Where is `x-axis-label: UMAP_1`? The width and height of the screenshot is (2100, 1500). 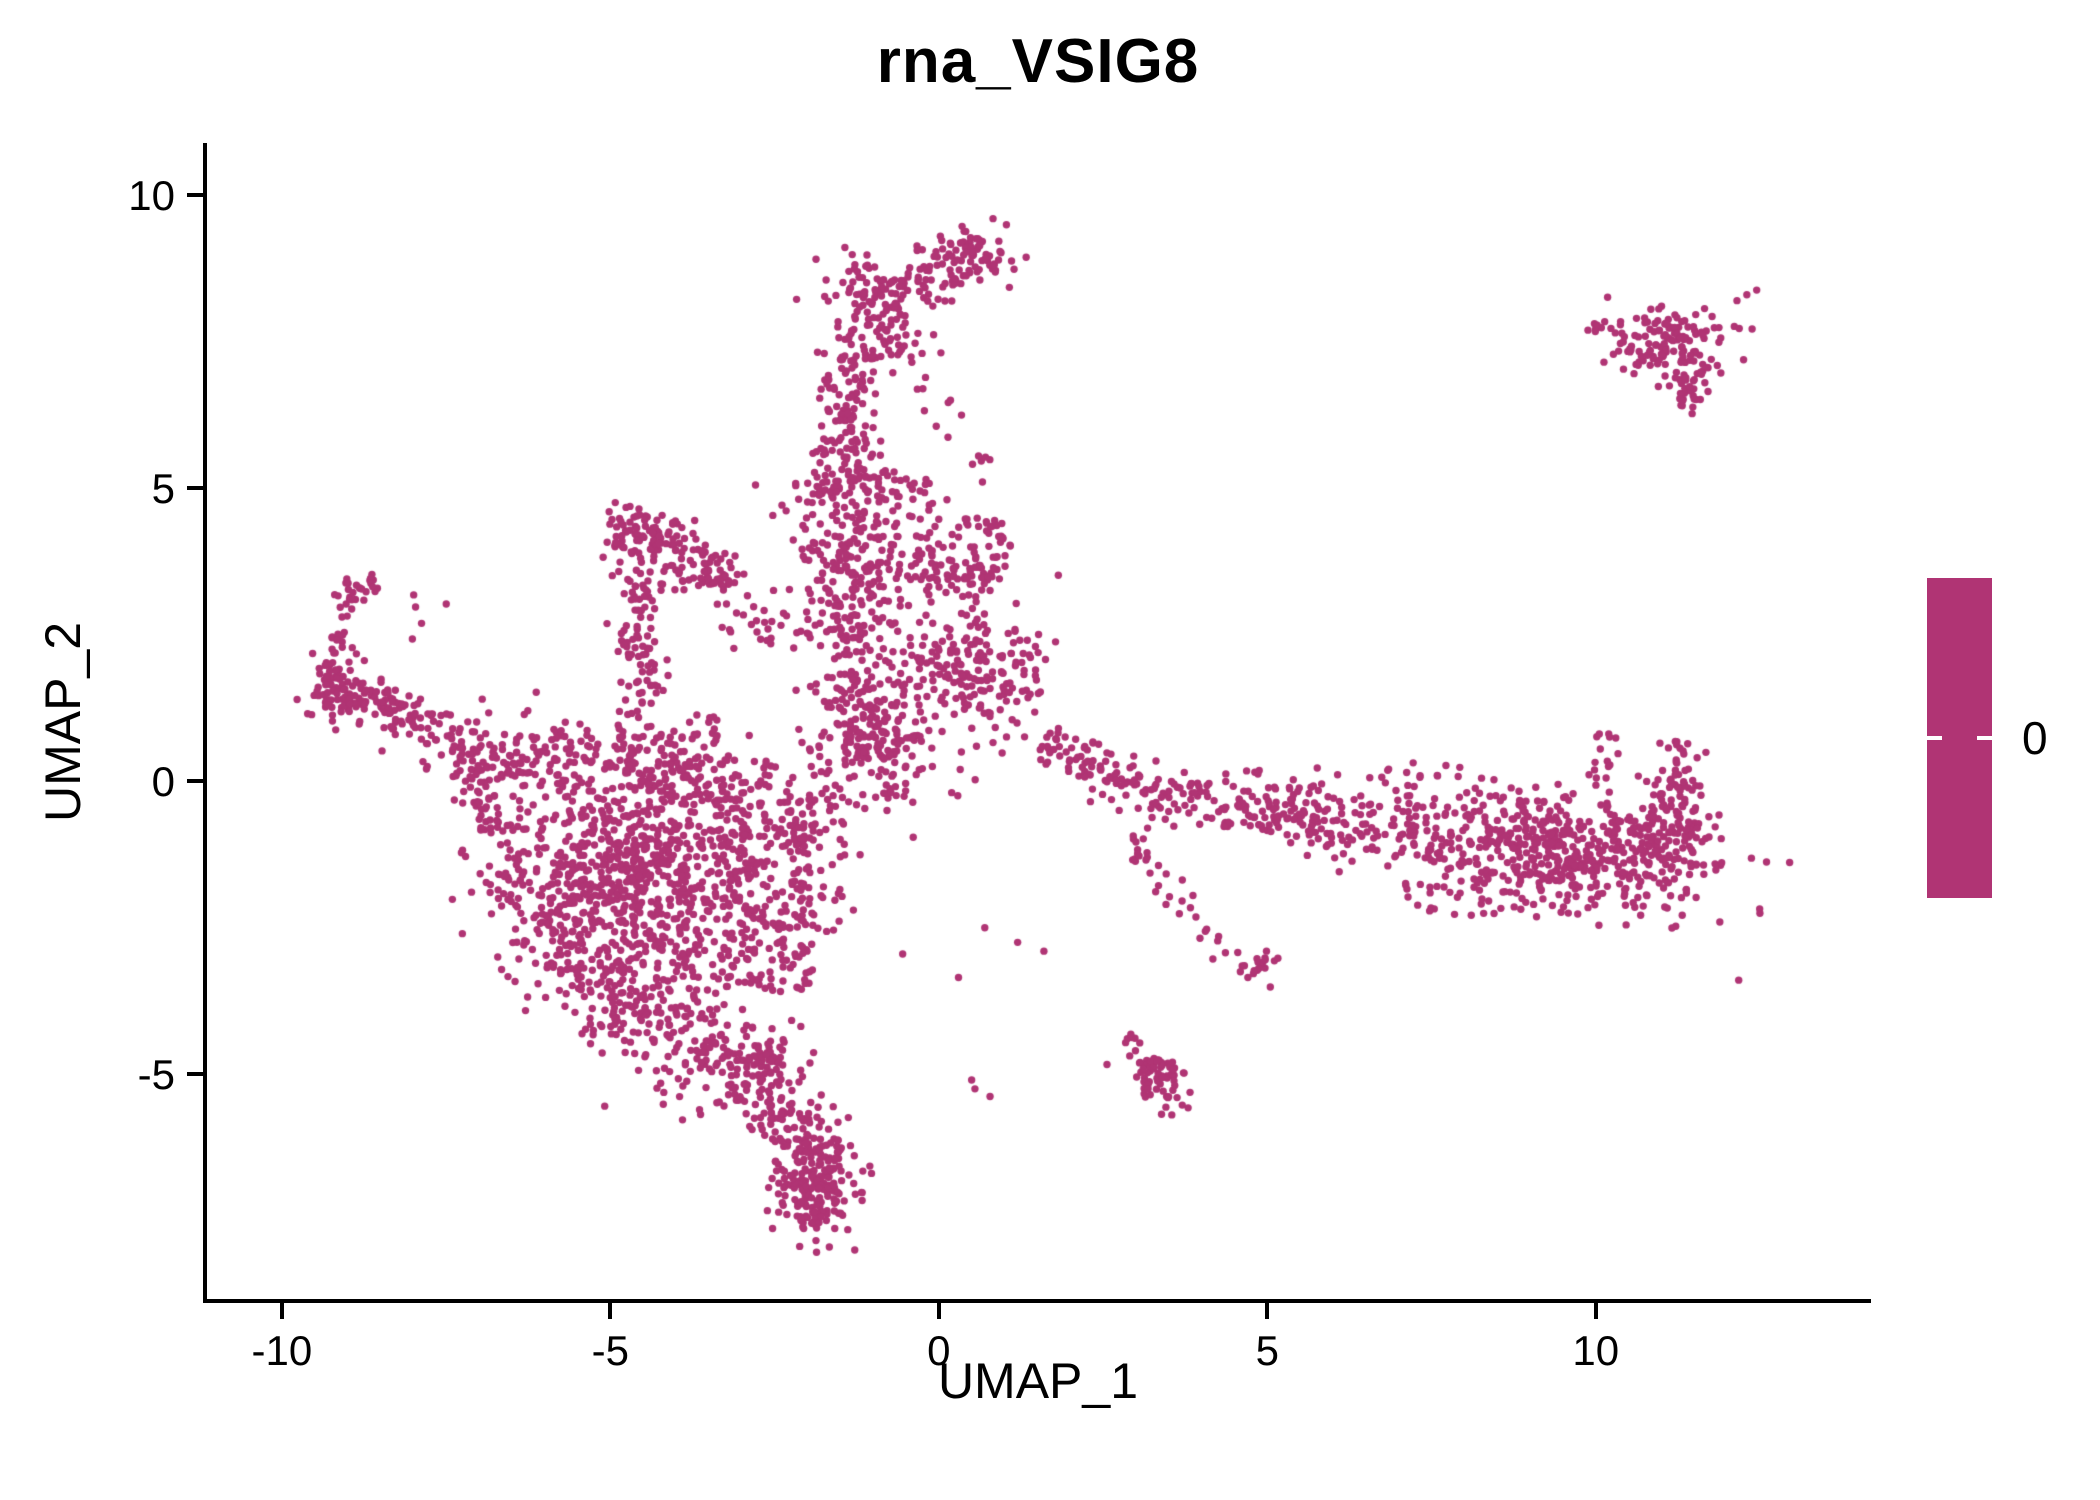 x-axis-label: UMAP_1 is located at coordinates (1038, 1381).